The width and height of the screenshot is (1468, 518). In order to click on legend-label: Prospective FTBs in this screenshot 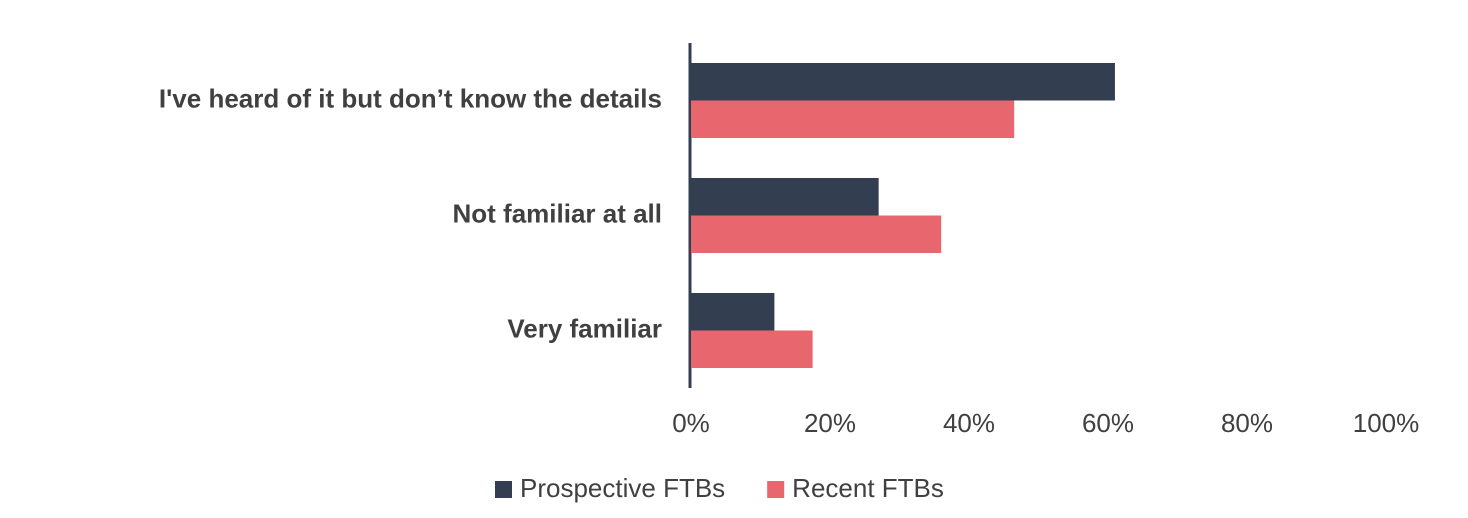, I will do `click(622, 488)`.